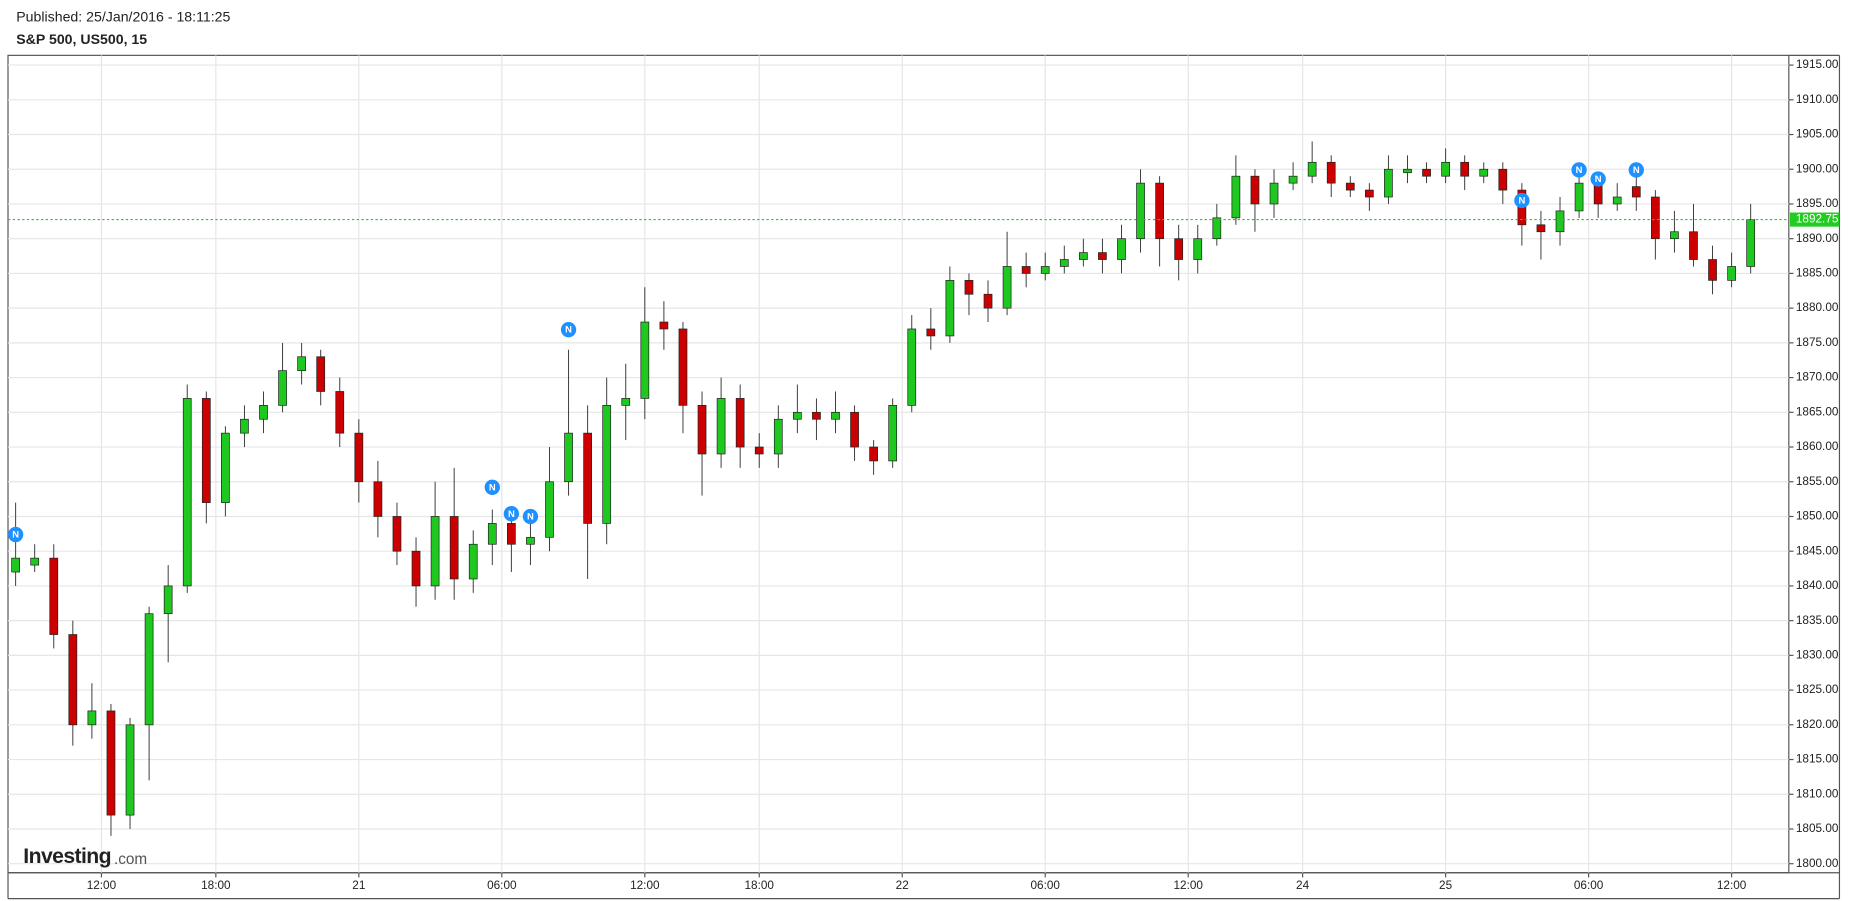 This screenshot has height=901, width=1851. What do you see at coordinates (1817, 238) in the screenshot?
I see `y-tick-label: 1890.00` at bounding box center [1817, 238].